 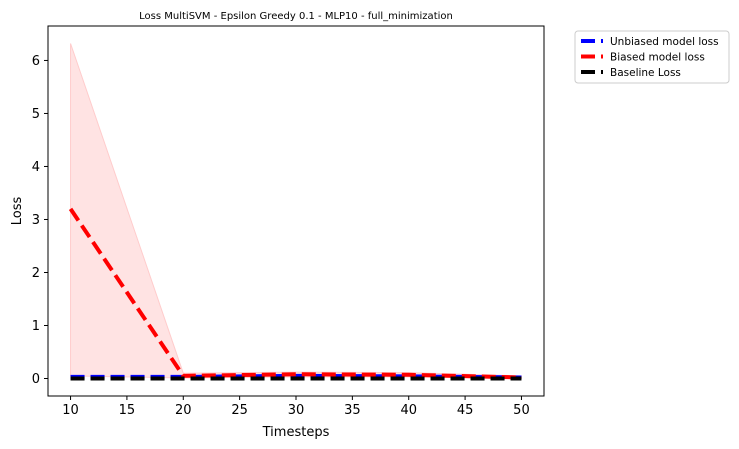 I want to click on x-tick-label: 50, so click(x=521, y=410).